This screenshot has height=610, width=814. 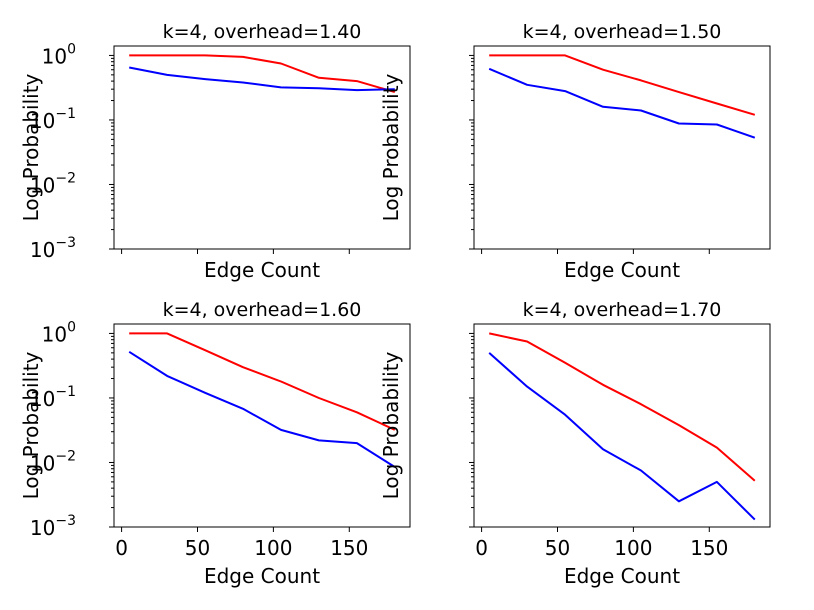 I want to click on chart-title: k=4, overhead=1.40, so click(x=262, y=32).